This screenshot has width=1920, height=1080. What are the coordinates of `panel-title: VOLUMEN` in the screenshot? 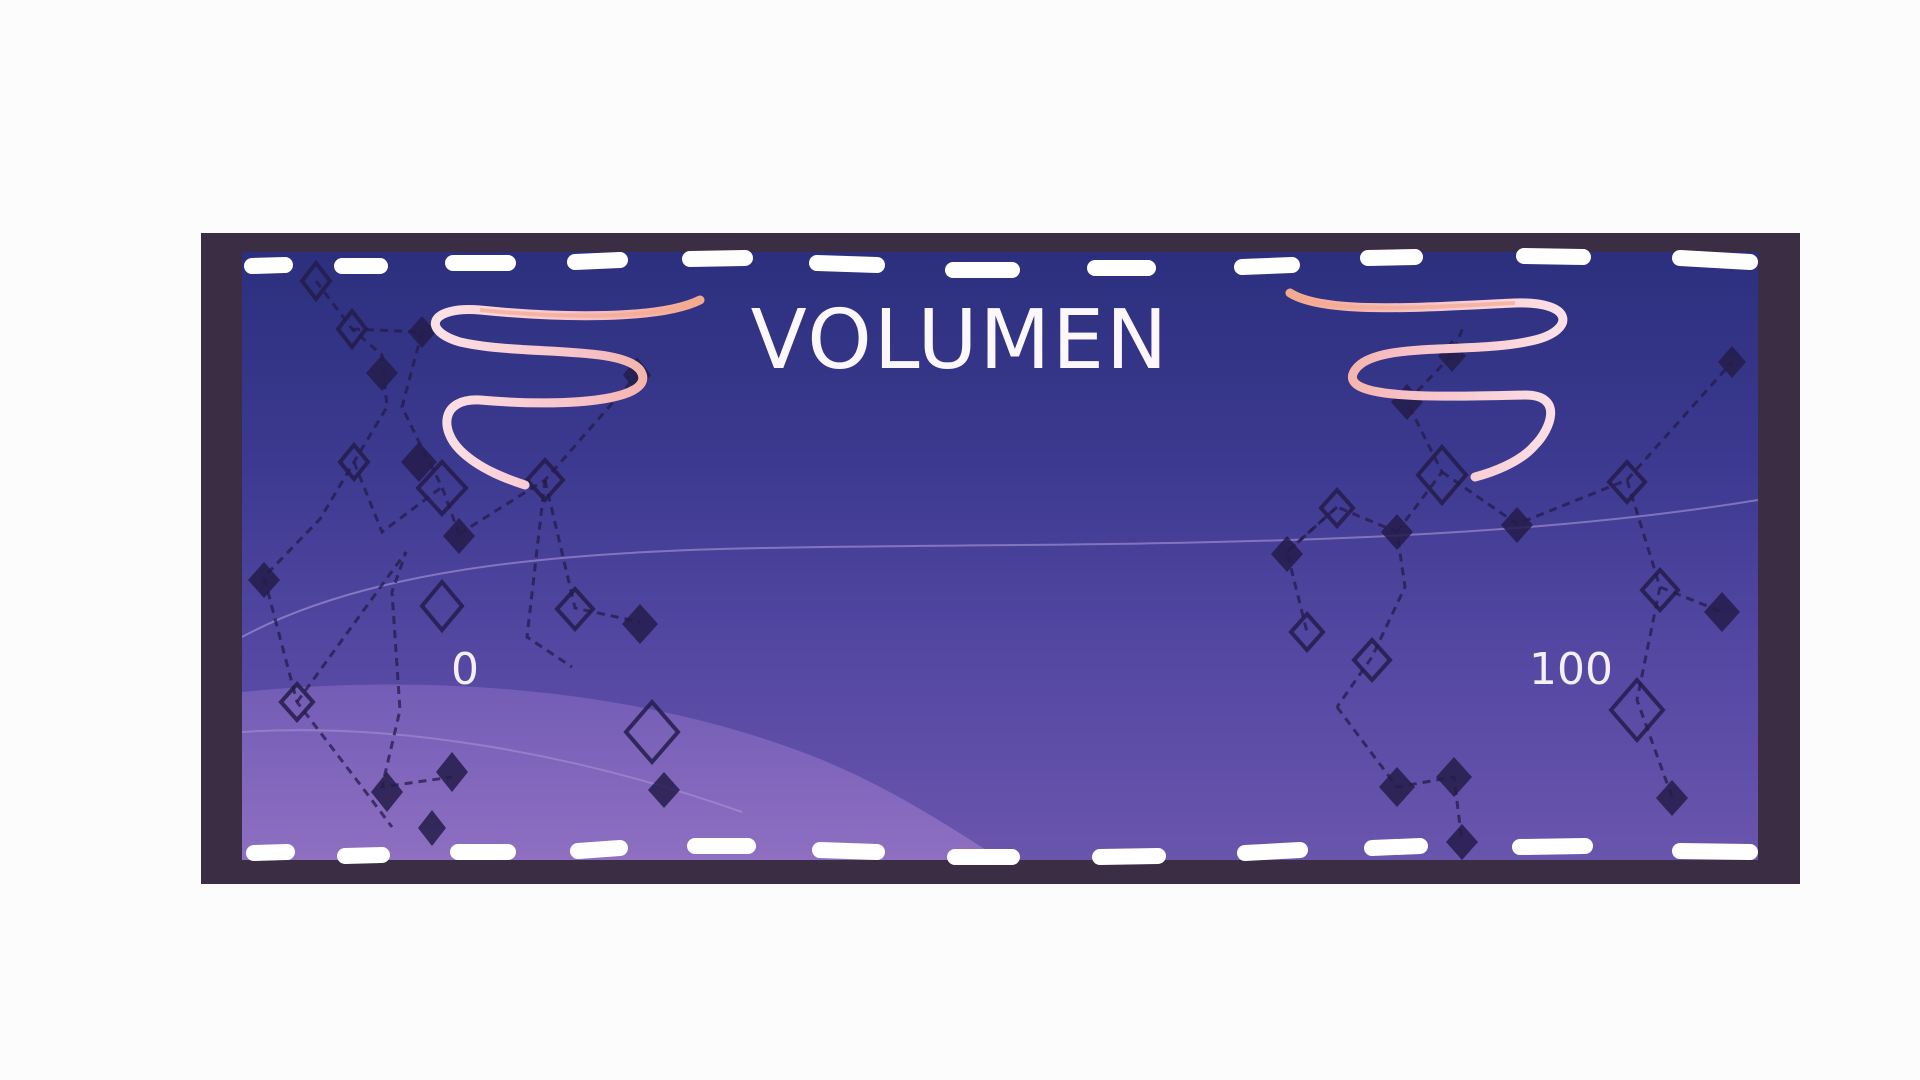 It's located at (960, 340).